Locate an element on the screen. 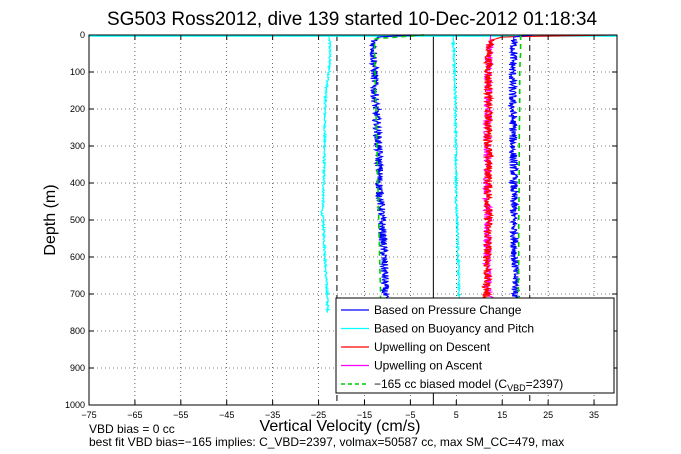 Image resolution: width=681 pixels, height=454 pixels. x-tick-label: 25 is located at coordinates (548, 415).